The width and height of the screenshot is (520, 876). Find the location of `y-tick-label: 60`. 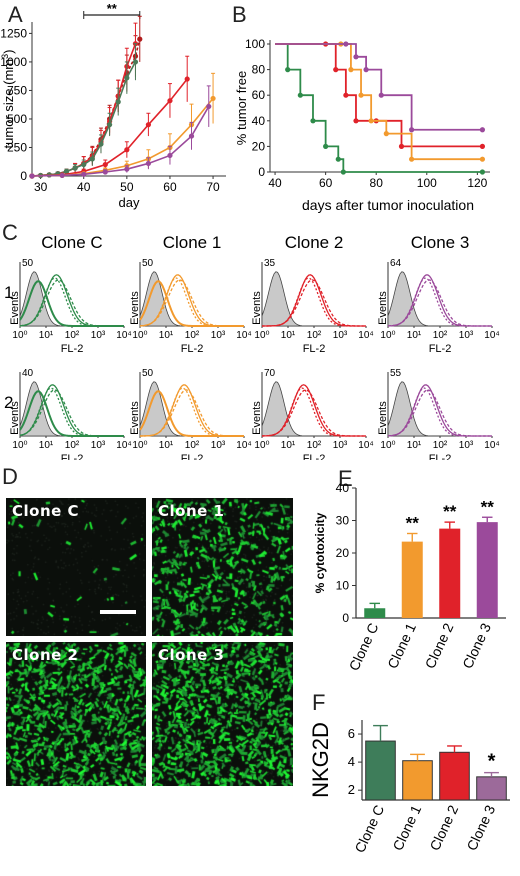

y-tick-label: 60 is located at coordinates (259, 95).